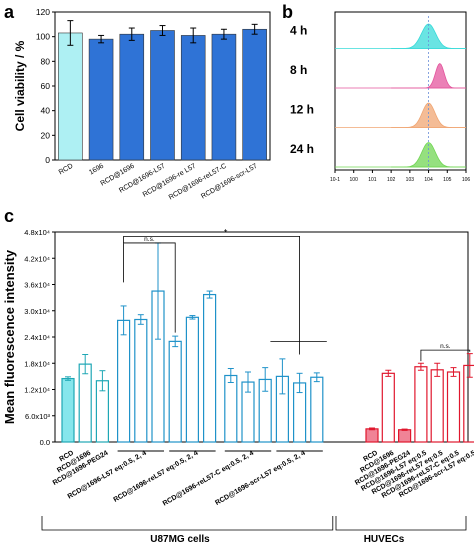 Image resolution: width=474 pixels, height=545 pixels. What do you see at coordinates (391, 180) in the screenshot?
I see `x-tick-label: 102` at bounding box center [391, 180].